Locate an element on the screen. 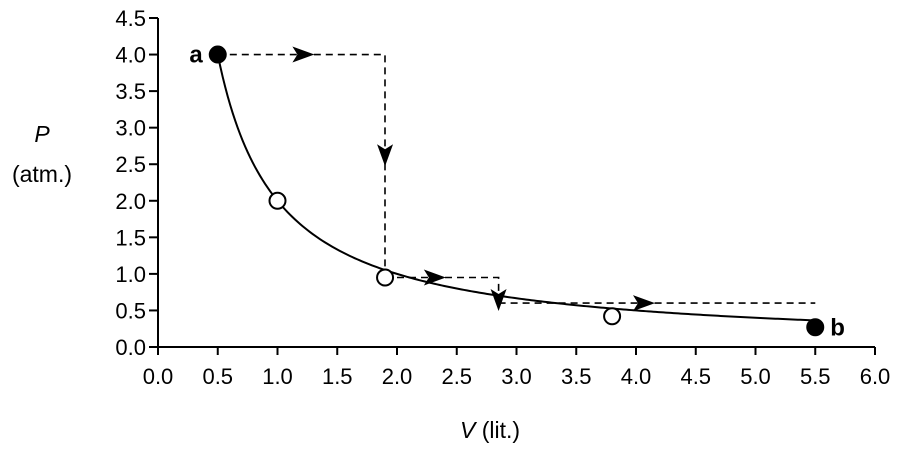  x-tick-label: 5.0 is located at coordinates (755, 376).